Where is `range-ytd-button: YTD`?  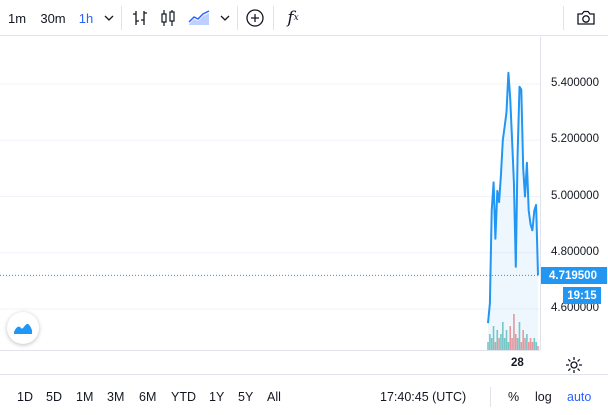 range-ytd-button: YTD is located at coordinates (183, 397).